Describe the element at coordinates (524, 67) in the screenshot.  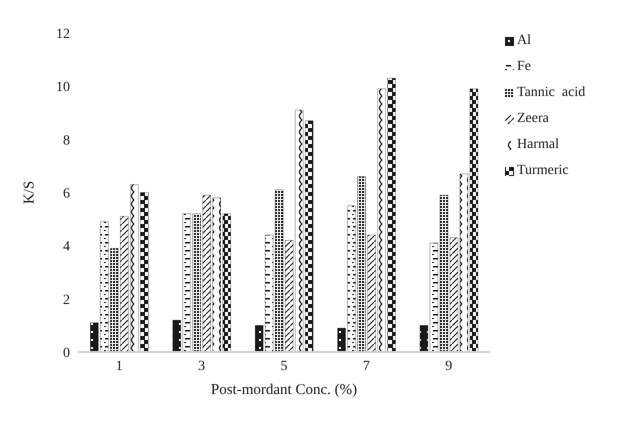
I see `legend-label: Fe` at that location.